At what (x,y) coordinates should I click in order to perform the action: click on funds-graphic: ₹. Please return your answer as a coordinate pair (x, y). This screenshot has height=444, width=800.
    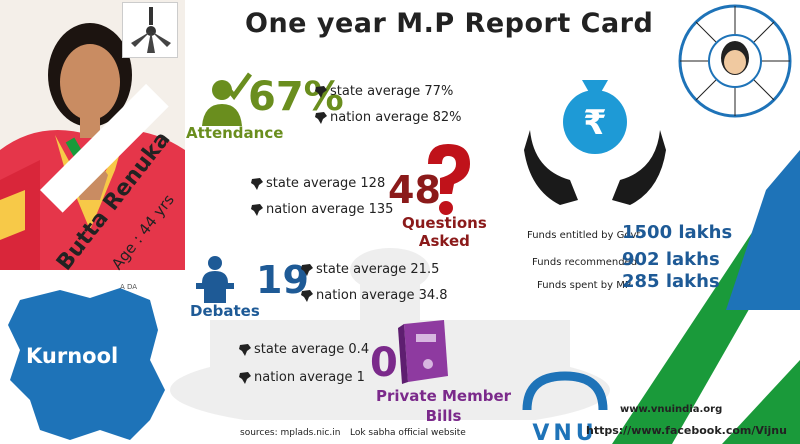
    Looking at the image, I should click on (595, 142).